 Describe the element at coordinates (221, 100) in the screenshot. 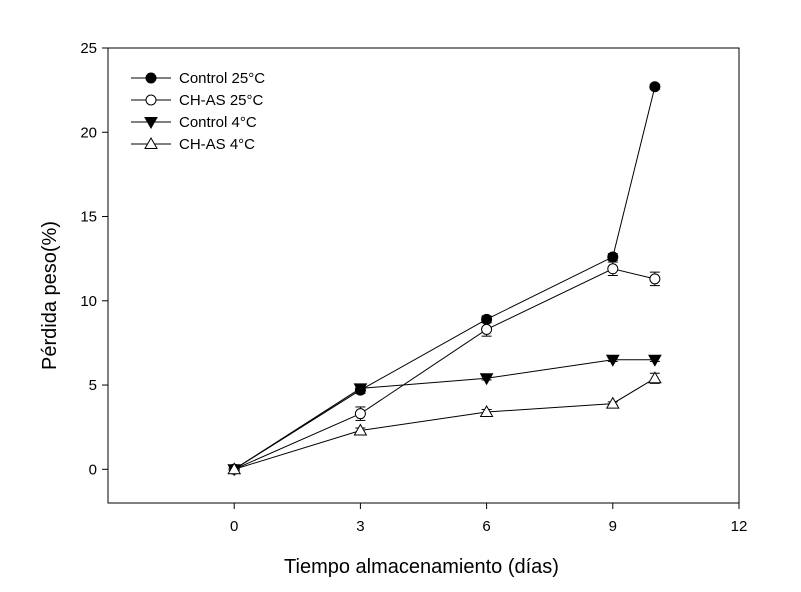

I see `legend-label: CH-AS 25°C` at that location.